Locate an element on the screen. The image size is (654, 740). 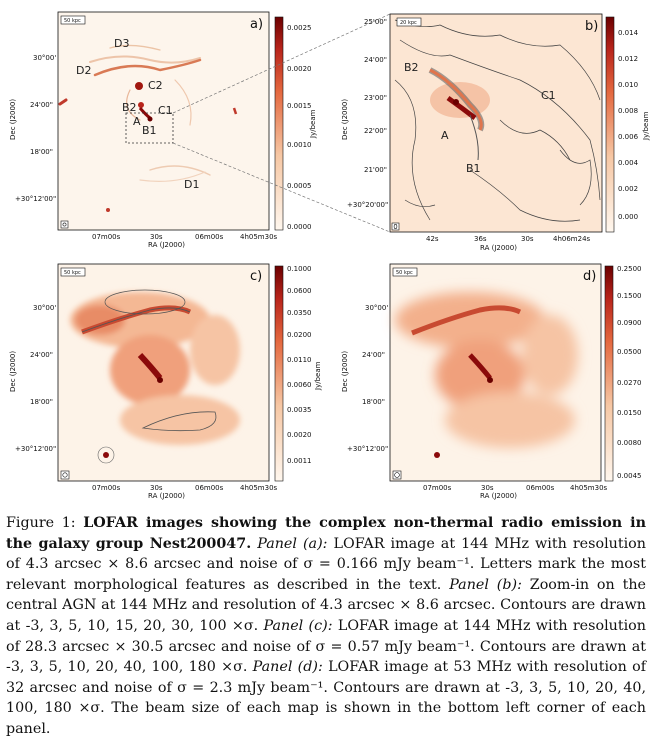
panel-a-beam-box is located at coordinates (64, 224).